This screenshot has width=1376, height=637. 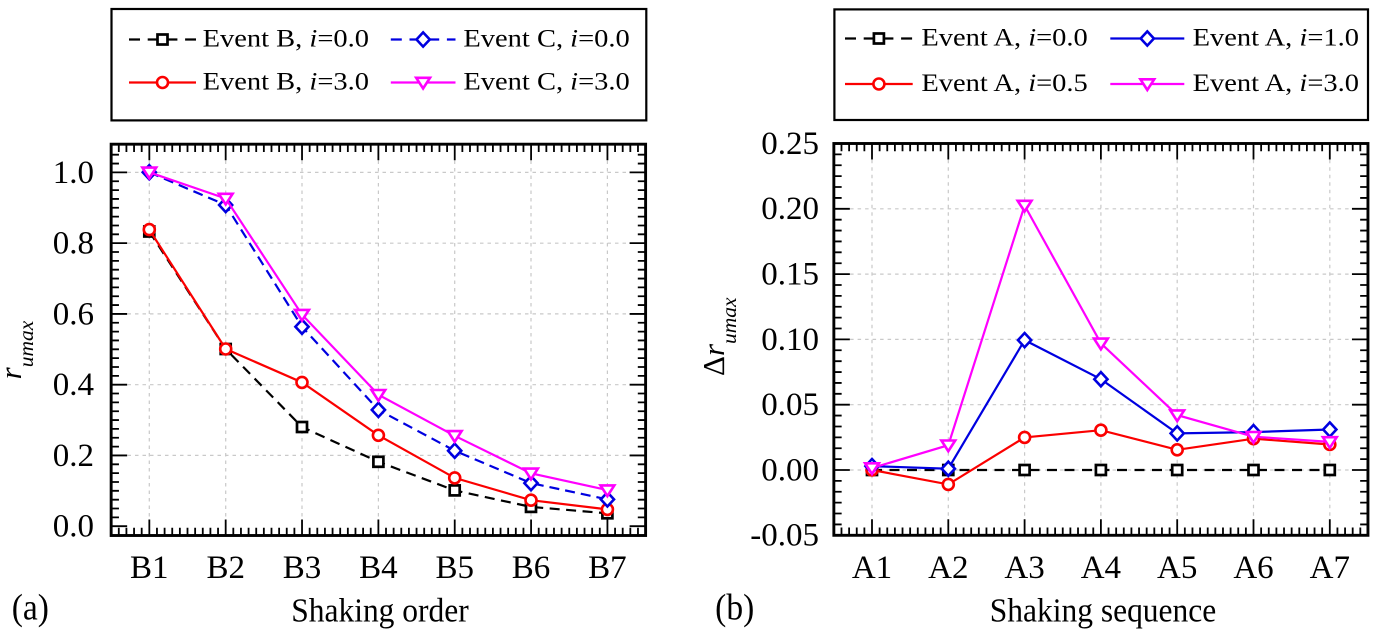 I want to click on svg-text: A3, so click(x=1024, y=568).